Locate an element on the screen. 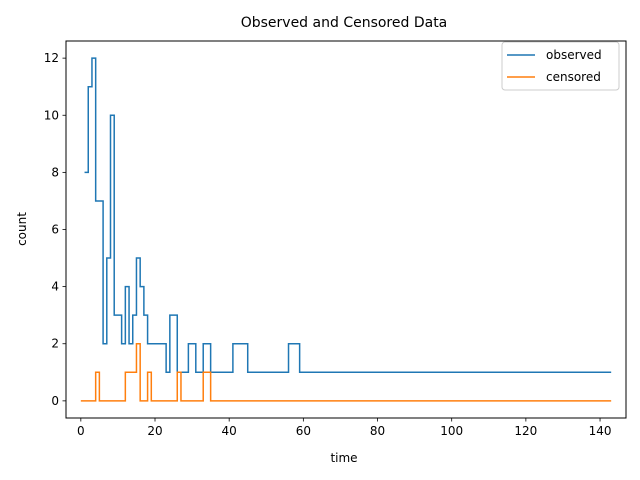 The height and width of the screenshot is (480, 640). legend-frame is located at coordinates (560, 66).